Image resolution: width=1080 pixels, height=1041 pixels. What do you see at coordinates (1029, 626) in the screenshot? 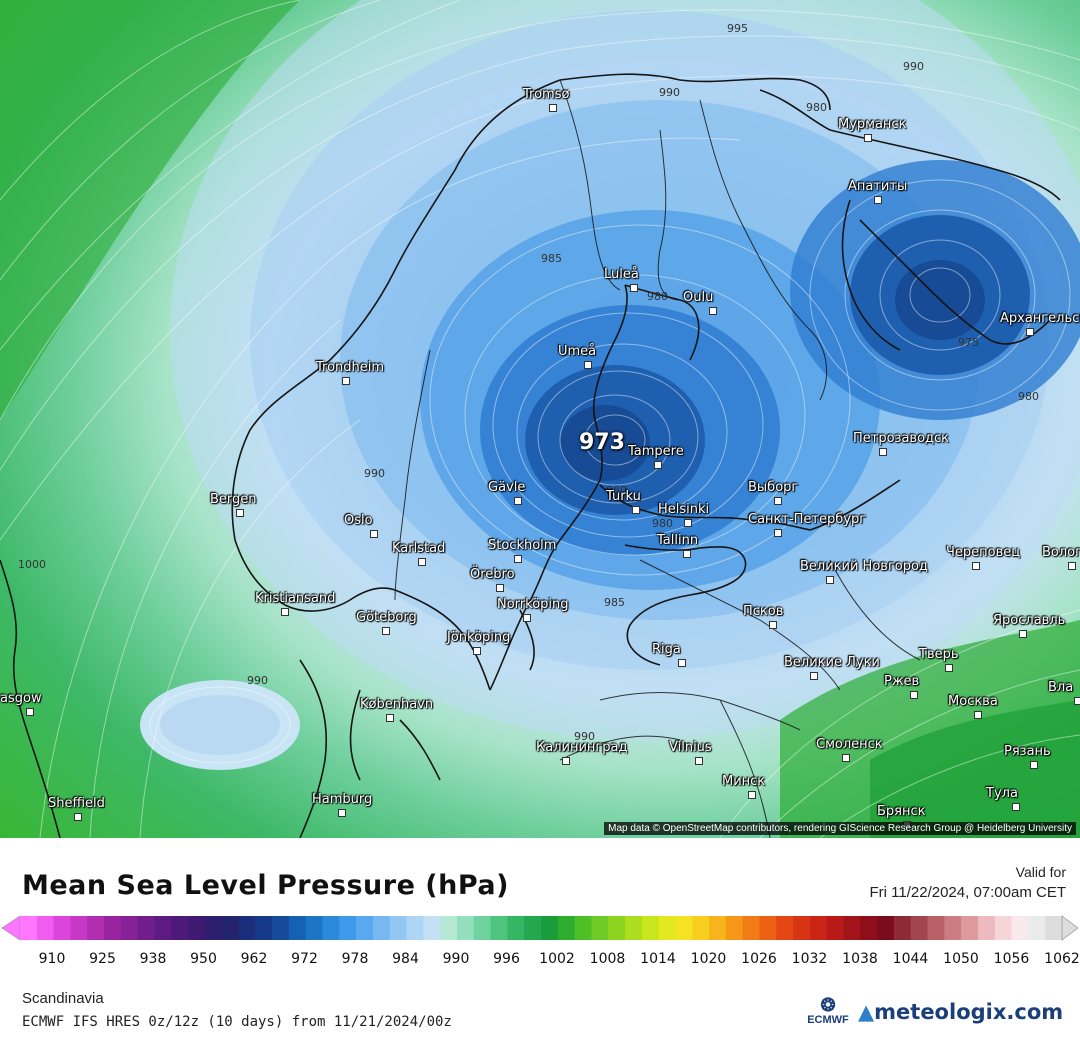
I see `city-label: Ярославль` at bounding box center [1029, 626].